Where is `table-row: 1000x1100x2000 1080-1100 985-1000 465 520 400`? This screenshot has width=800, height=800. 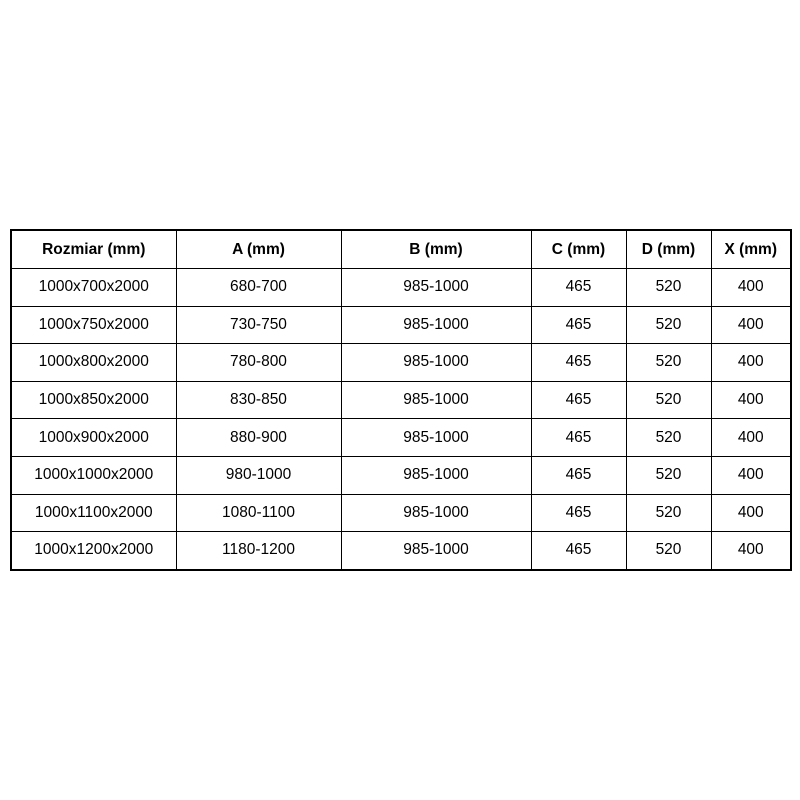
table-row: 1000x1100x2000 1080-1100 985-1000 465 520 400 is located at coordinates (401, 513).